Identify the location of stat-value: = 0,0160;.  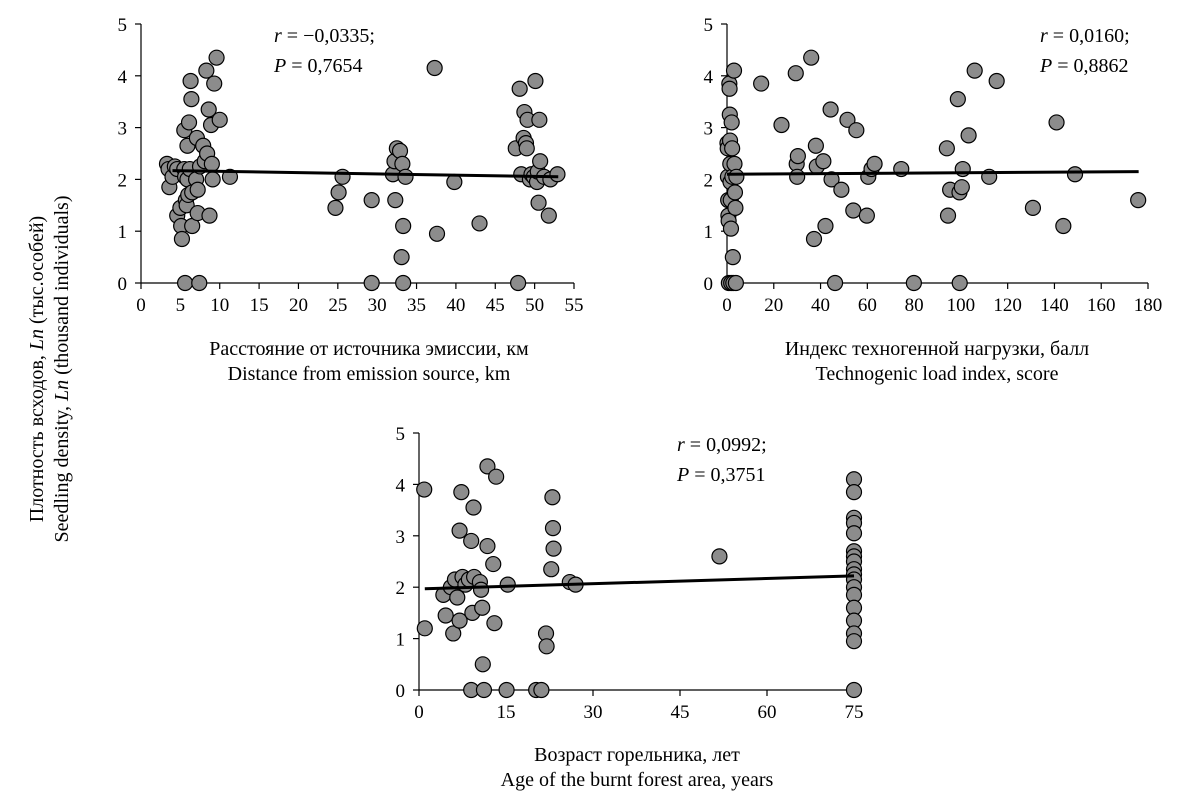
(1089, 36).